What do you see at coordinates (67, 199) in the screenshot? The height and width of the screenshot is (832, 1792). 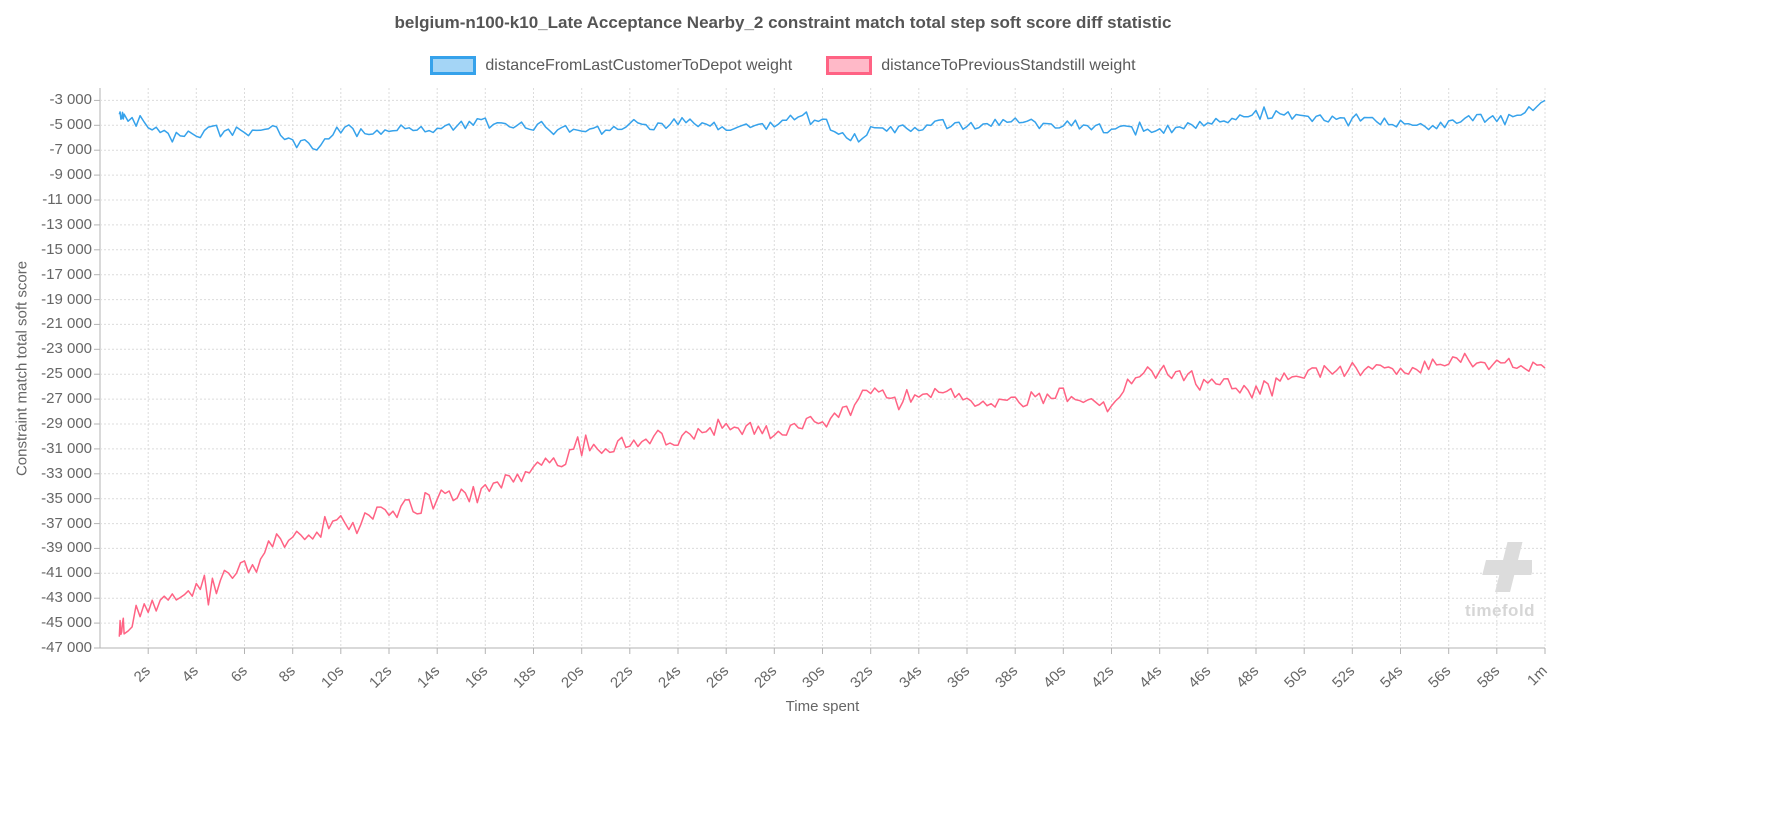 I see `y-tick-label: -11 000` at bounding box center [67, 199].